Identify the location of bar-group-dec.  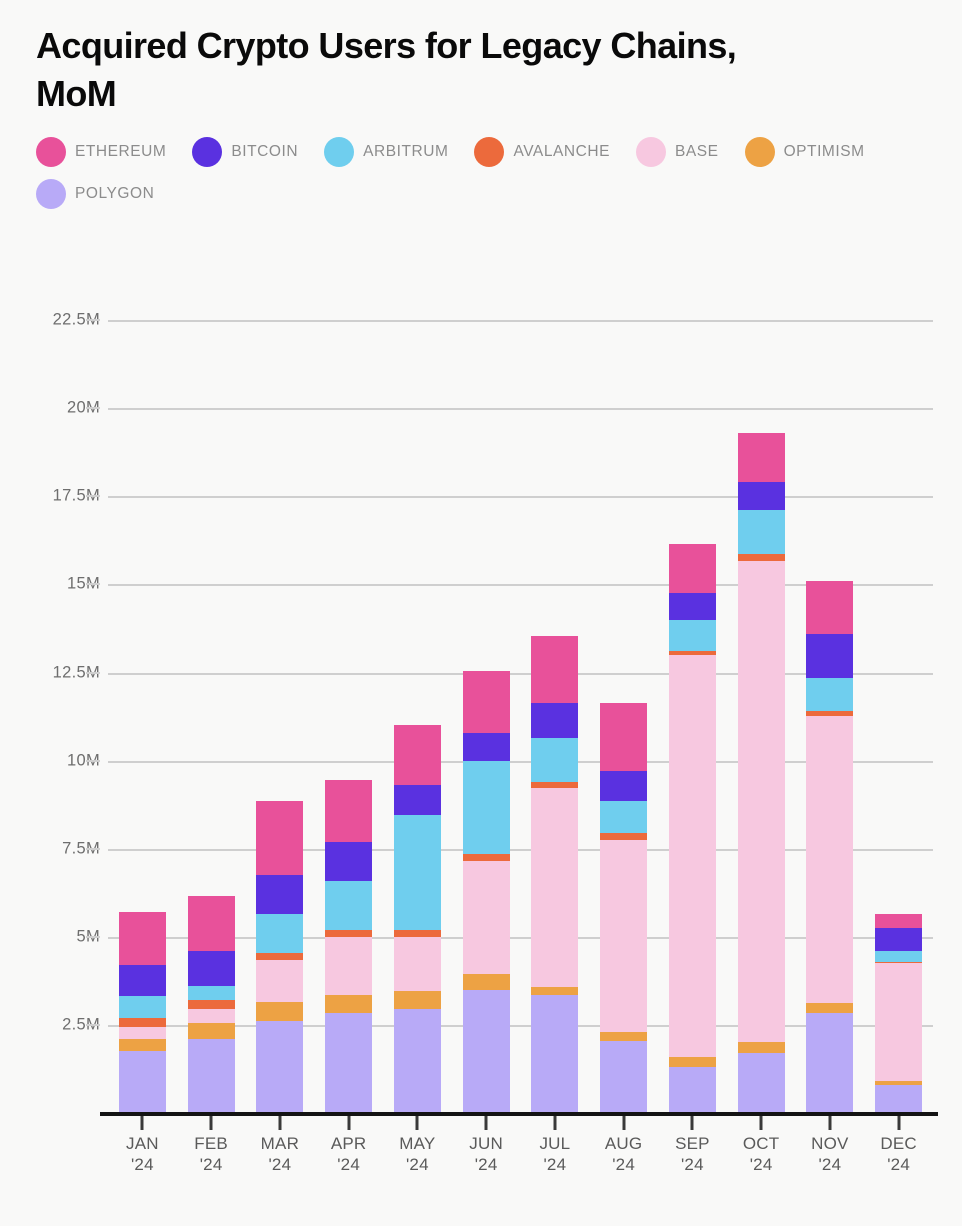
(899, 1013).